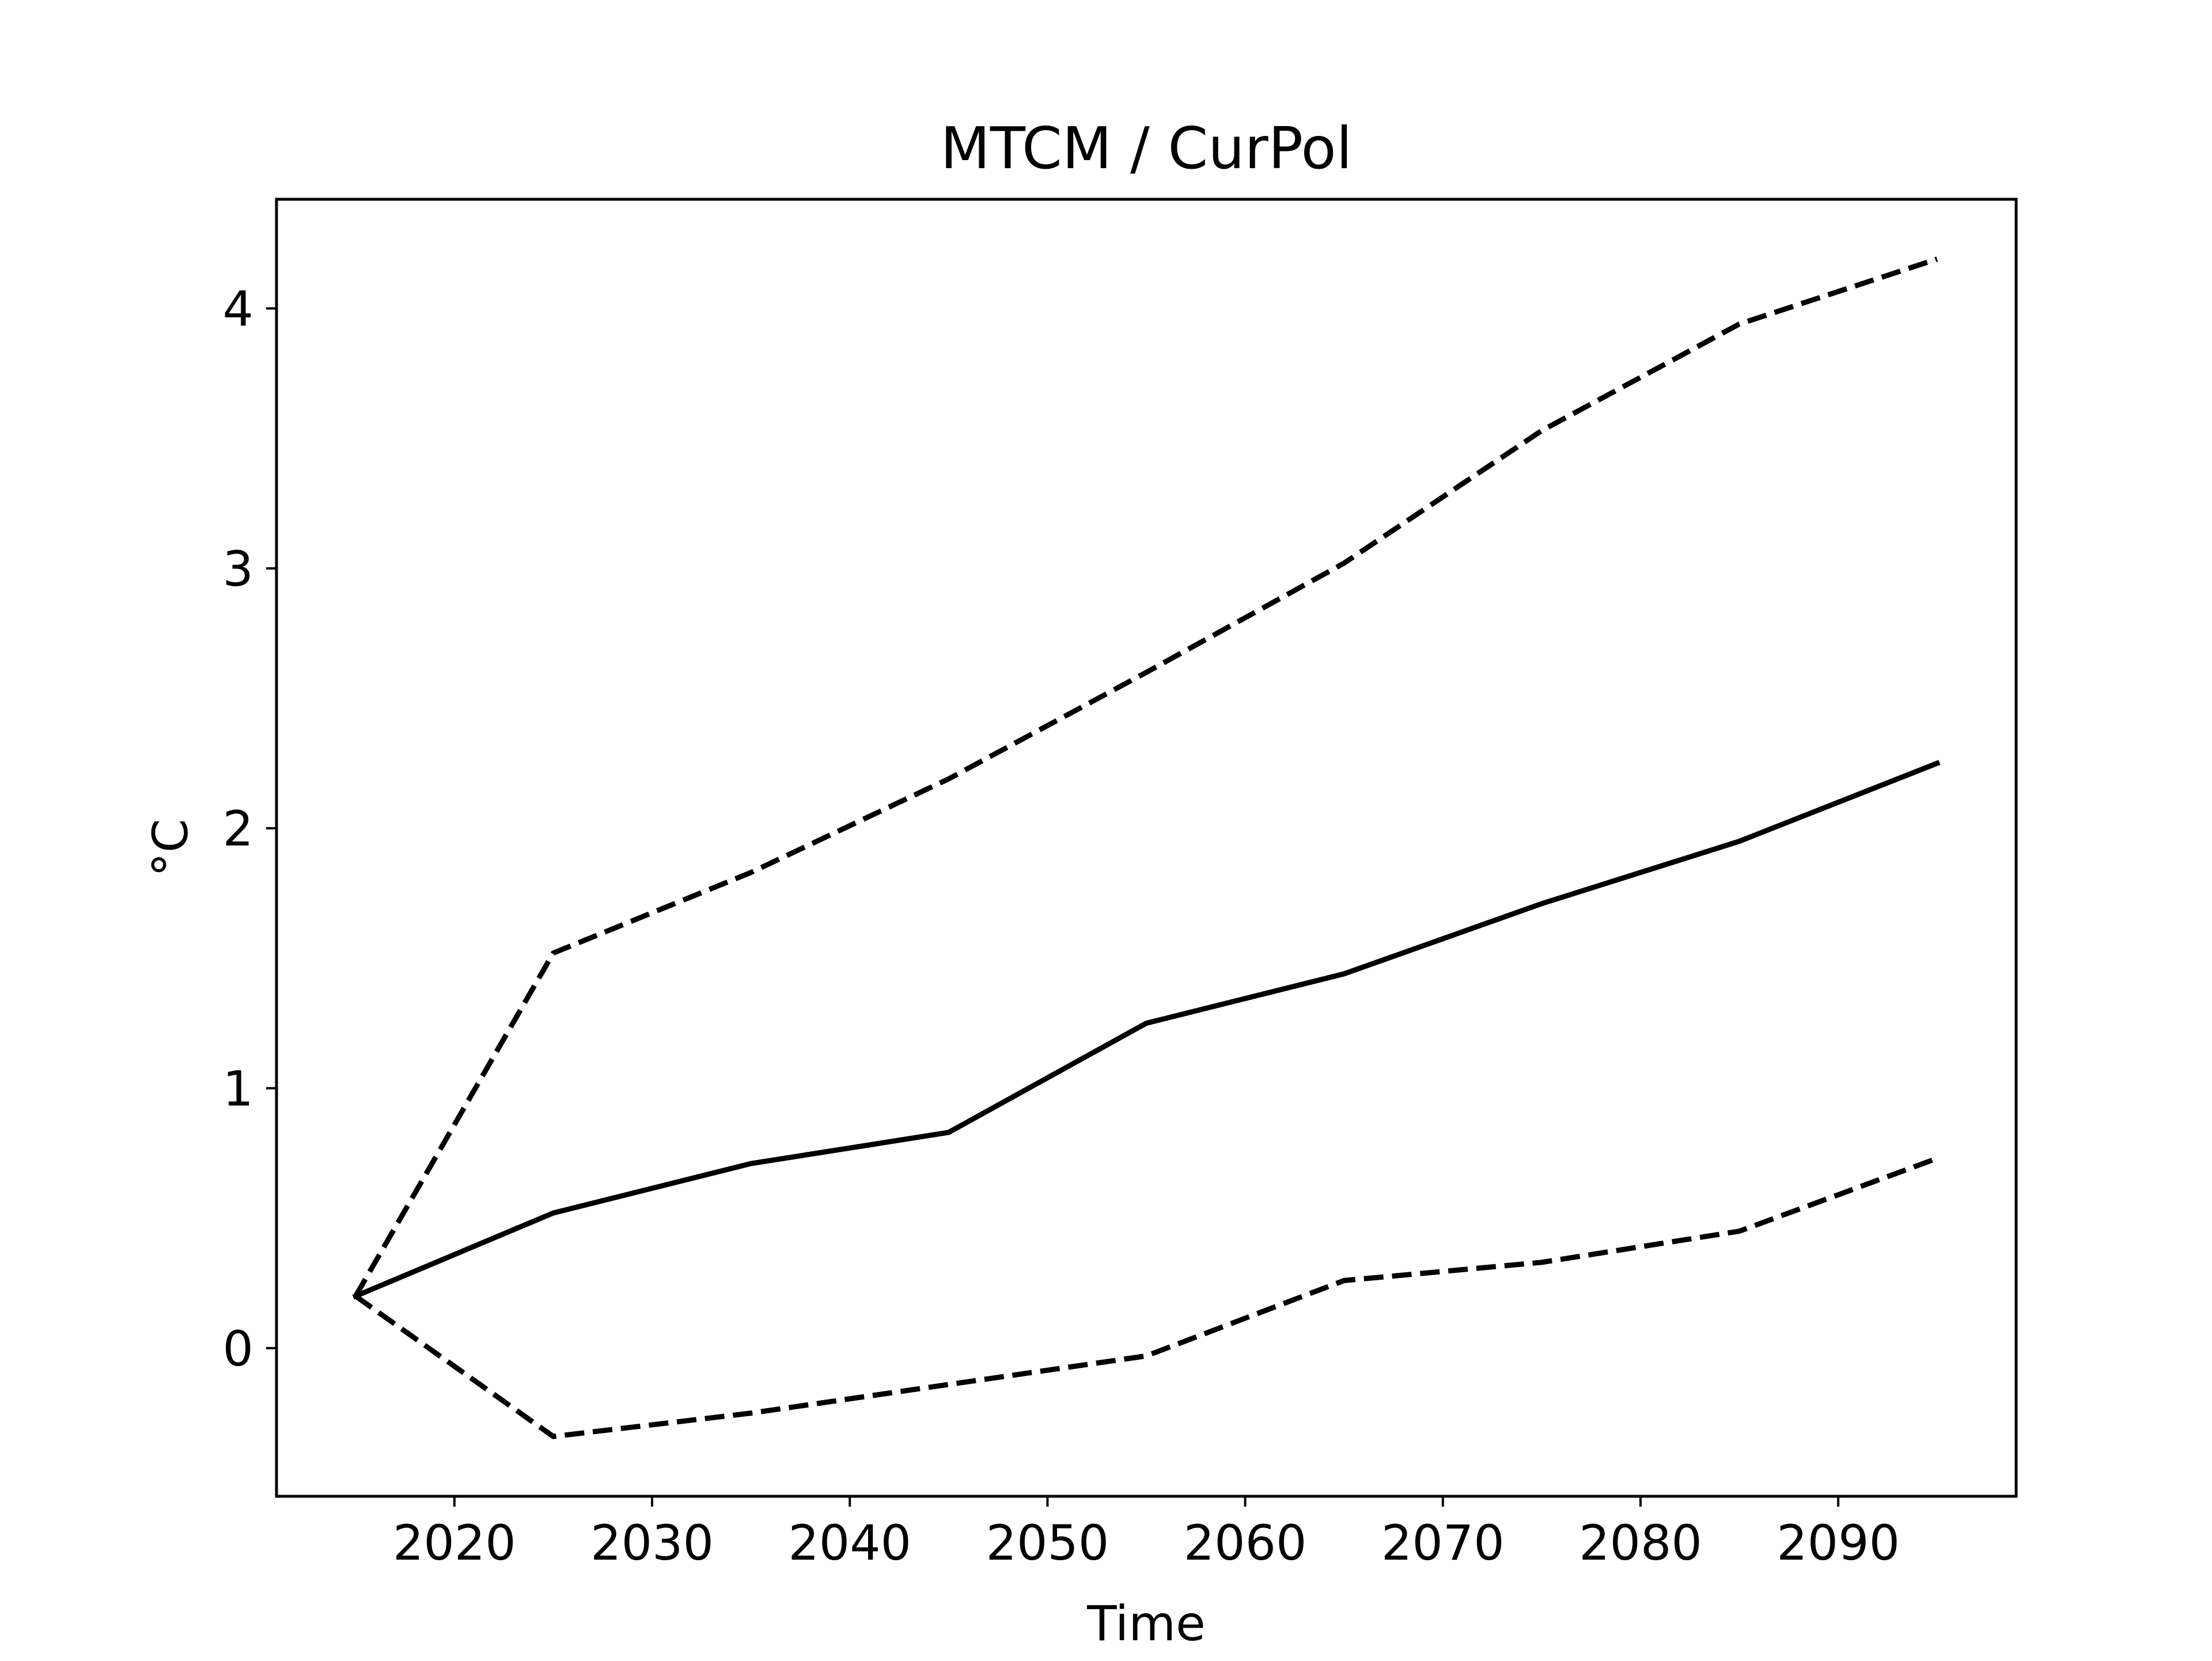  I want to click on y-axis-label: °C, so click(170, 848).